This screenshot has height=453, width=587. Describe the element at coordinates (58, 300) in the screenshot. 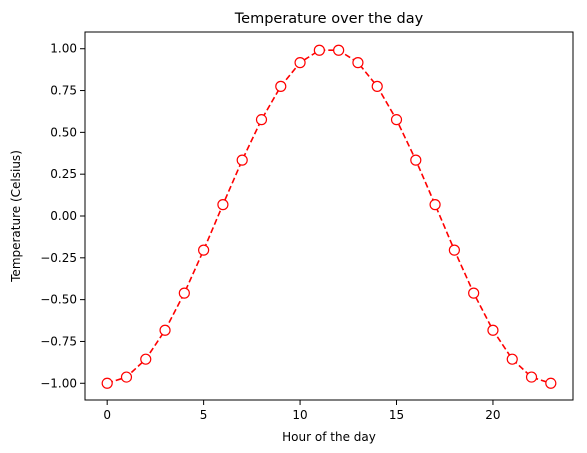

I see `y-tick-label: −0.50` at that location.